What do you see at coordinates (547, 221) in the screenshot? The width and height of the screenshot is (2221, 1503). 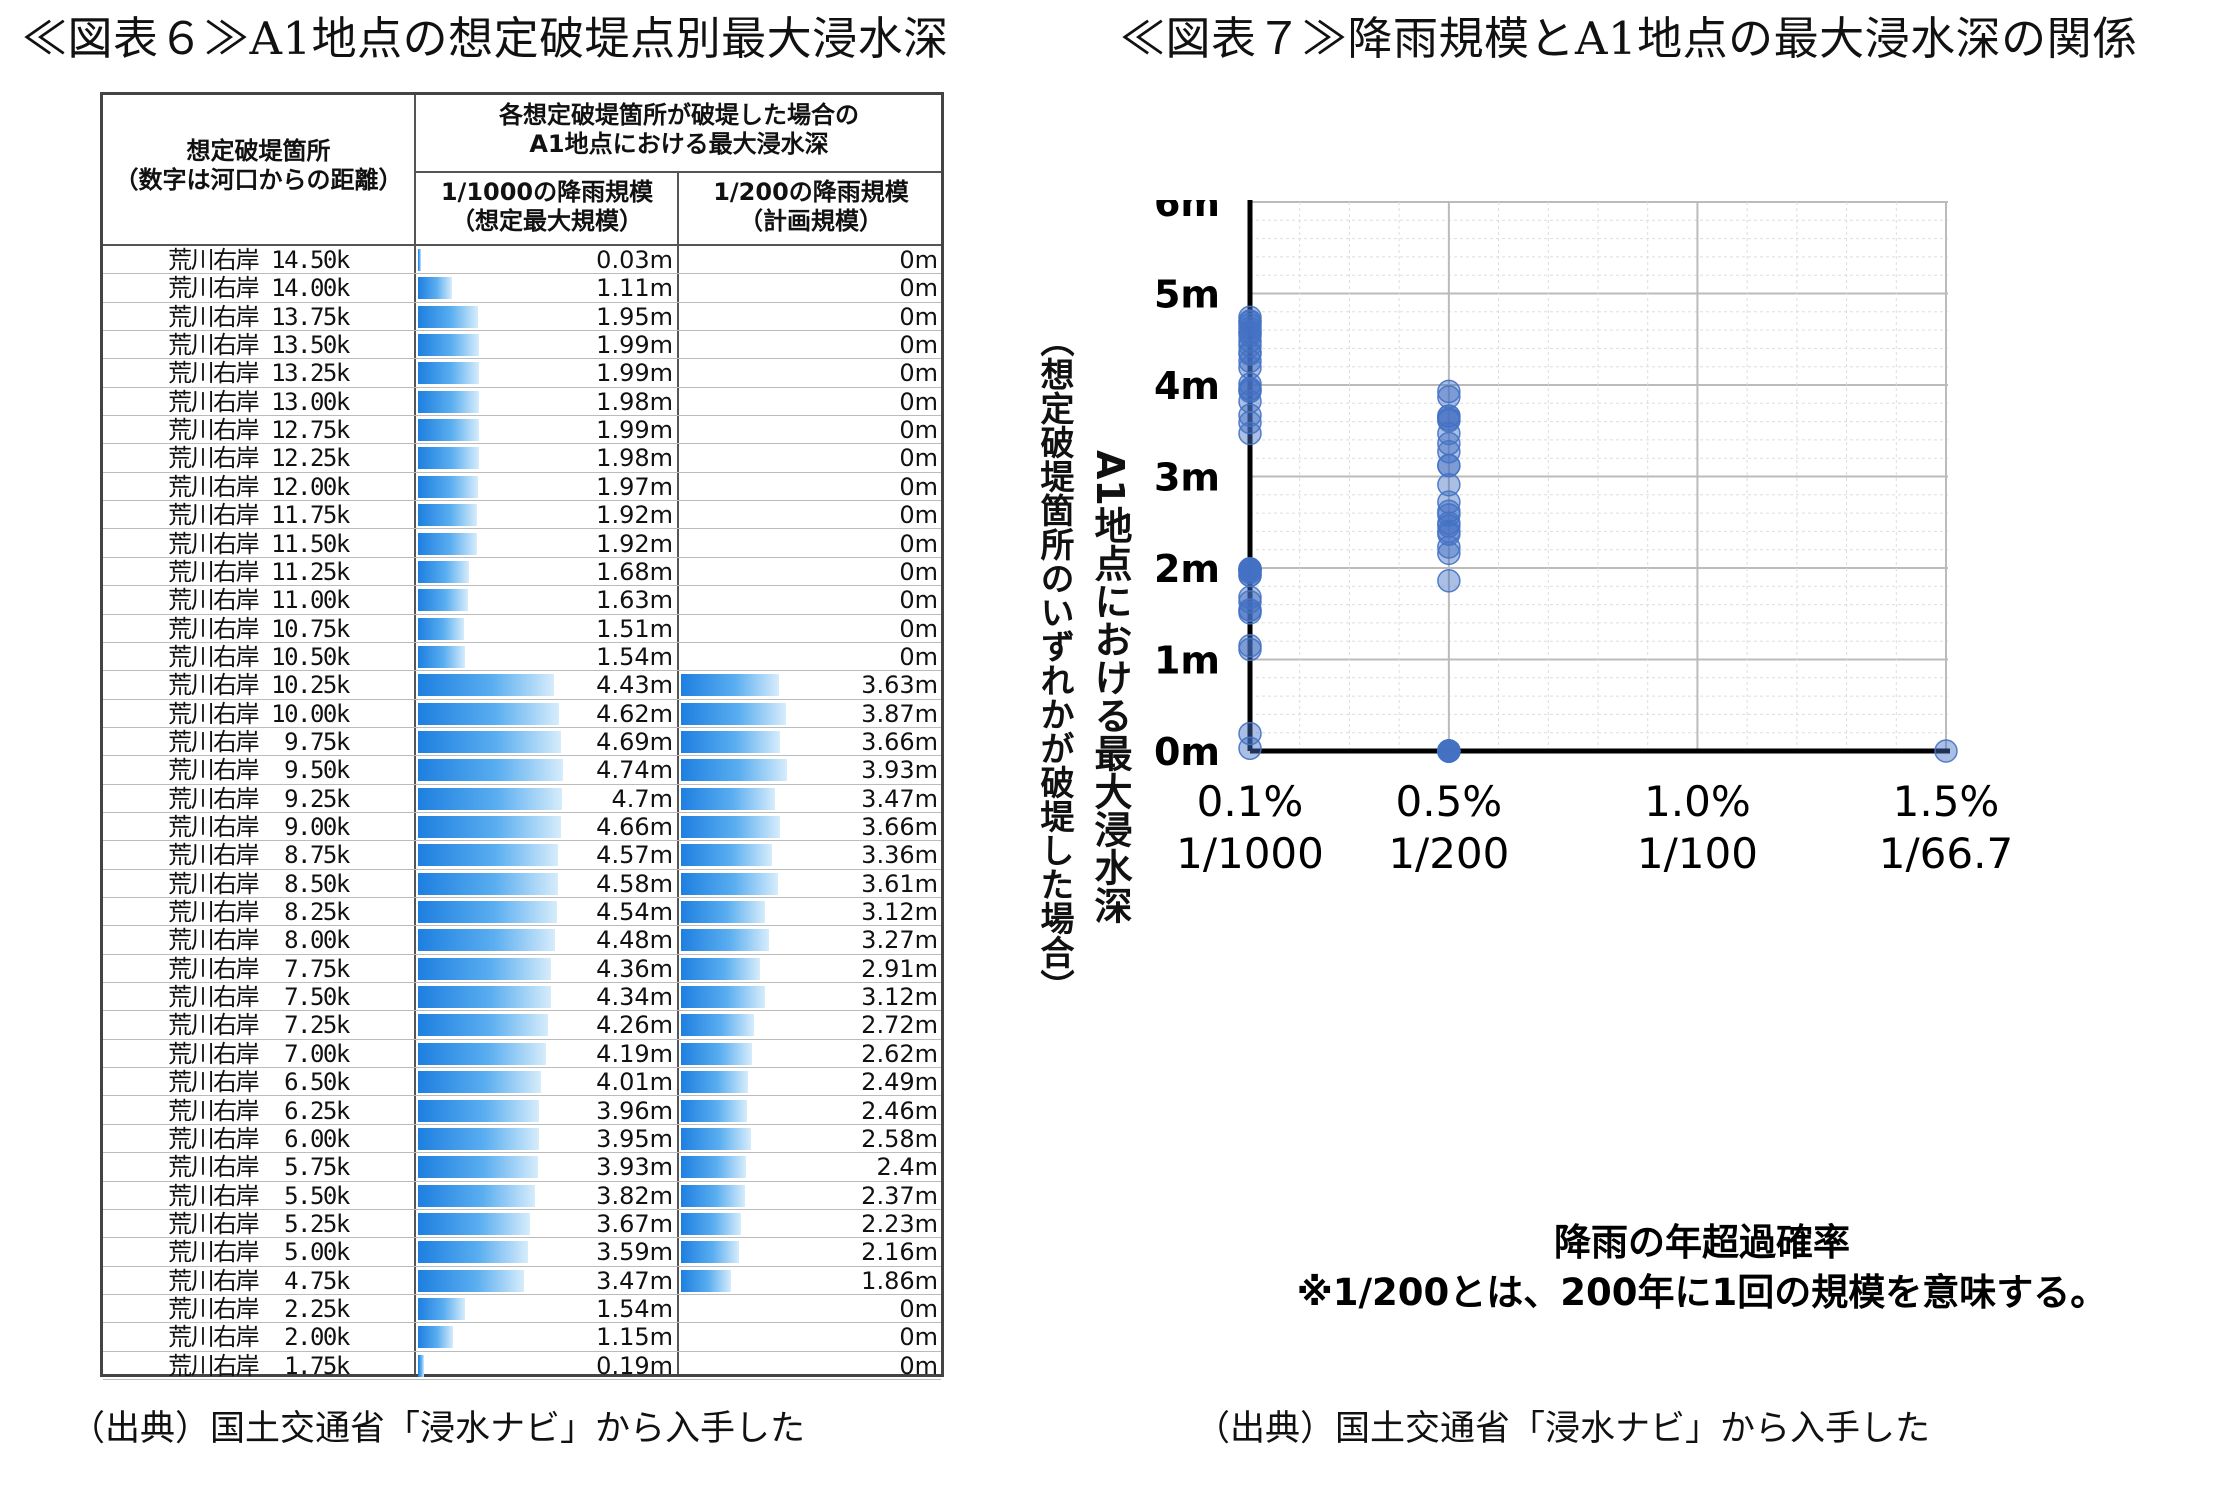 I see `header-col1-line2: （想定最大規模）` at bounding box center [547, 221].